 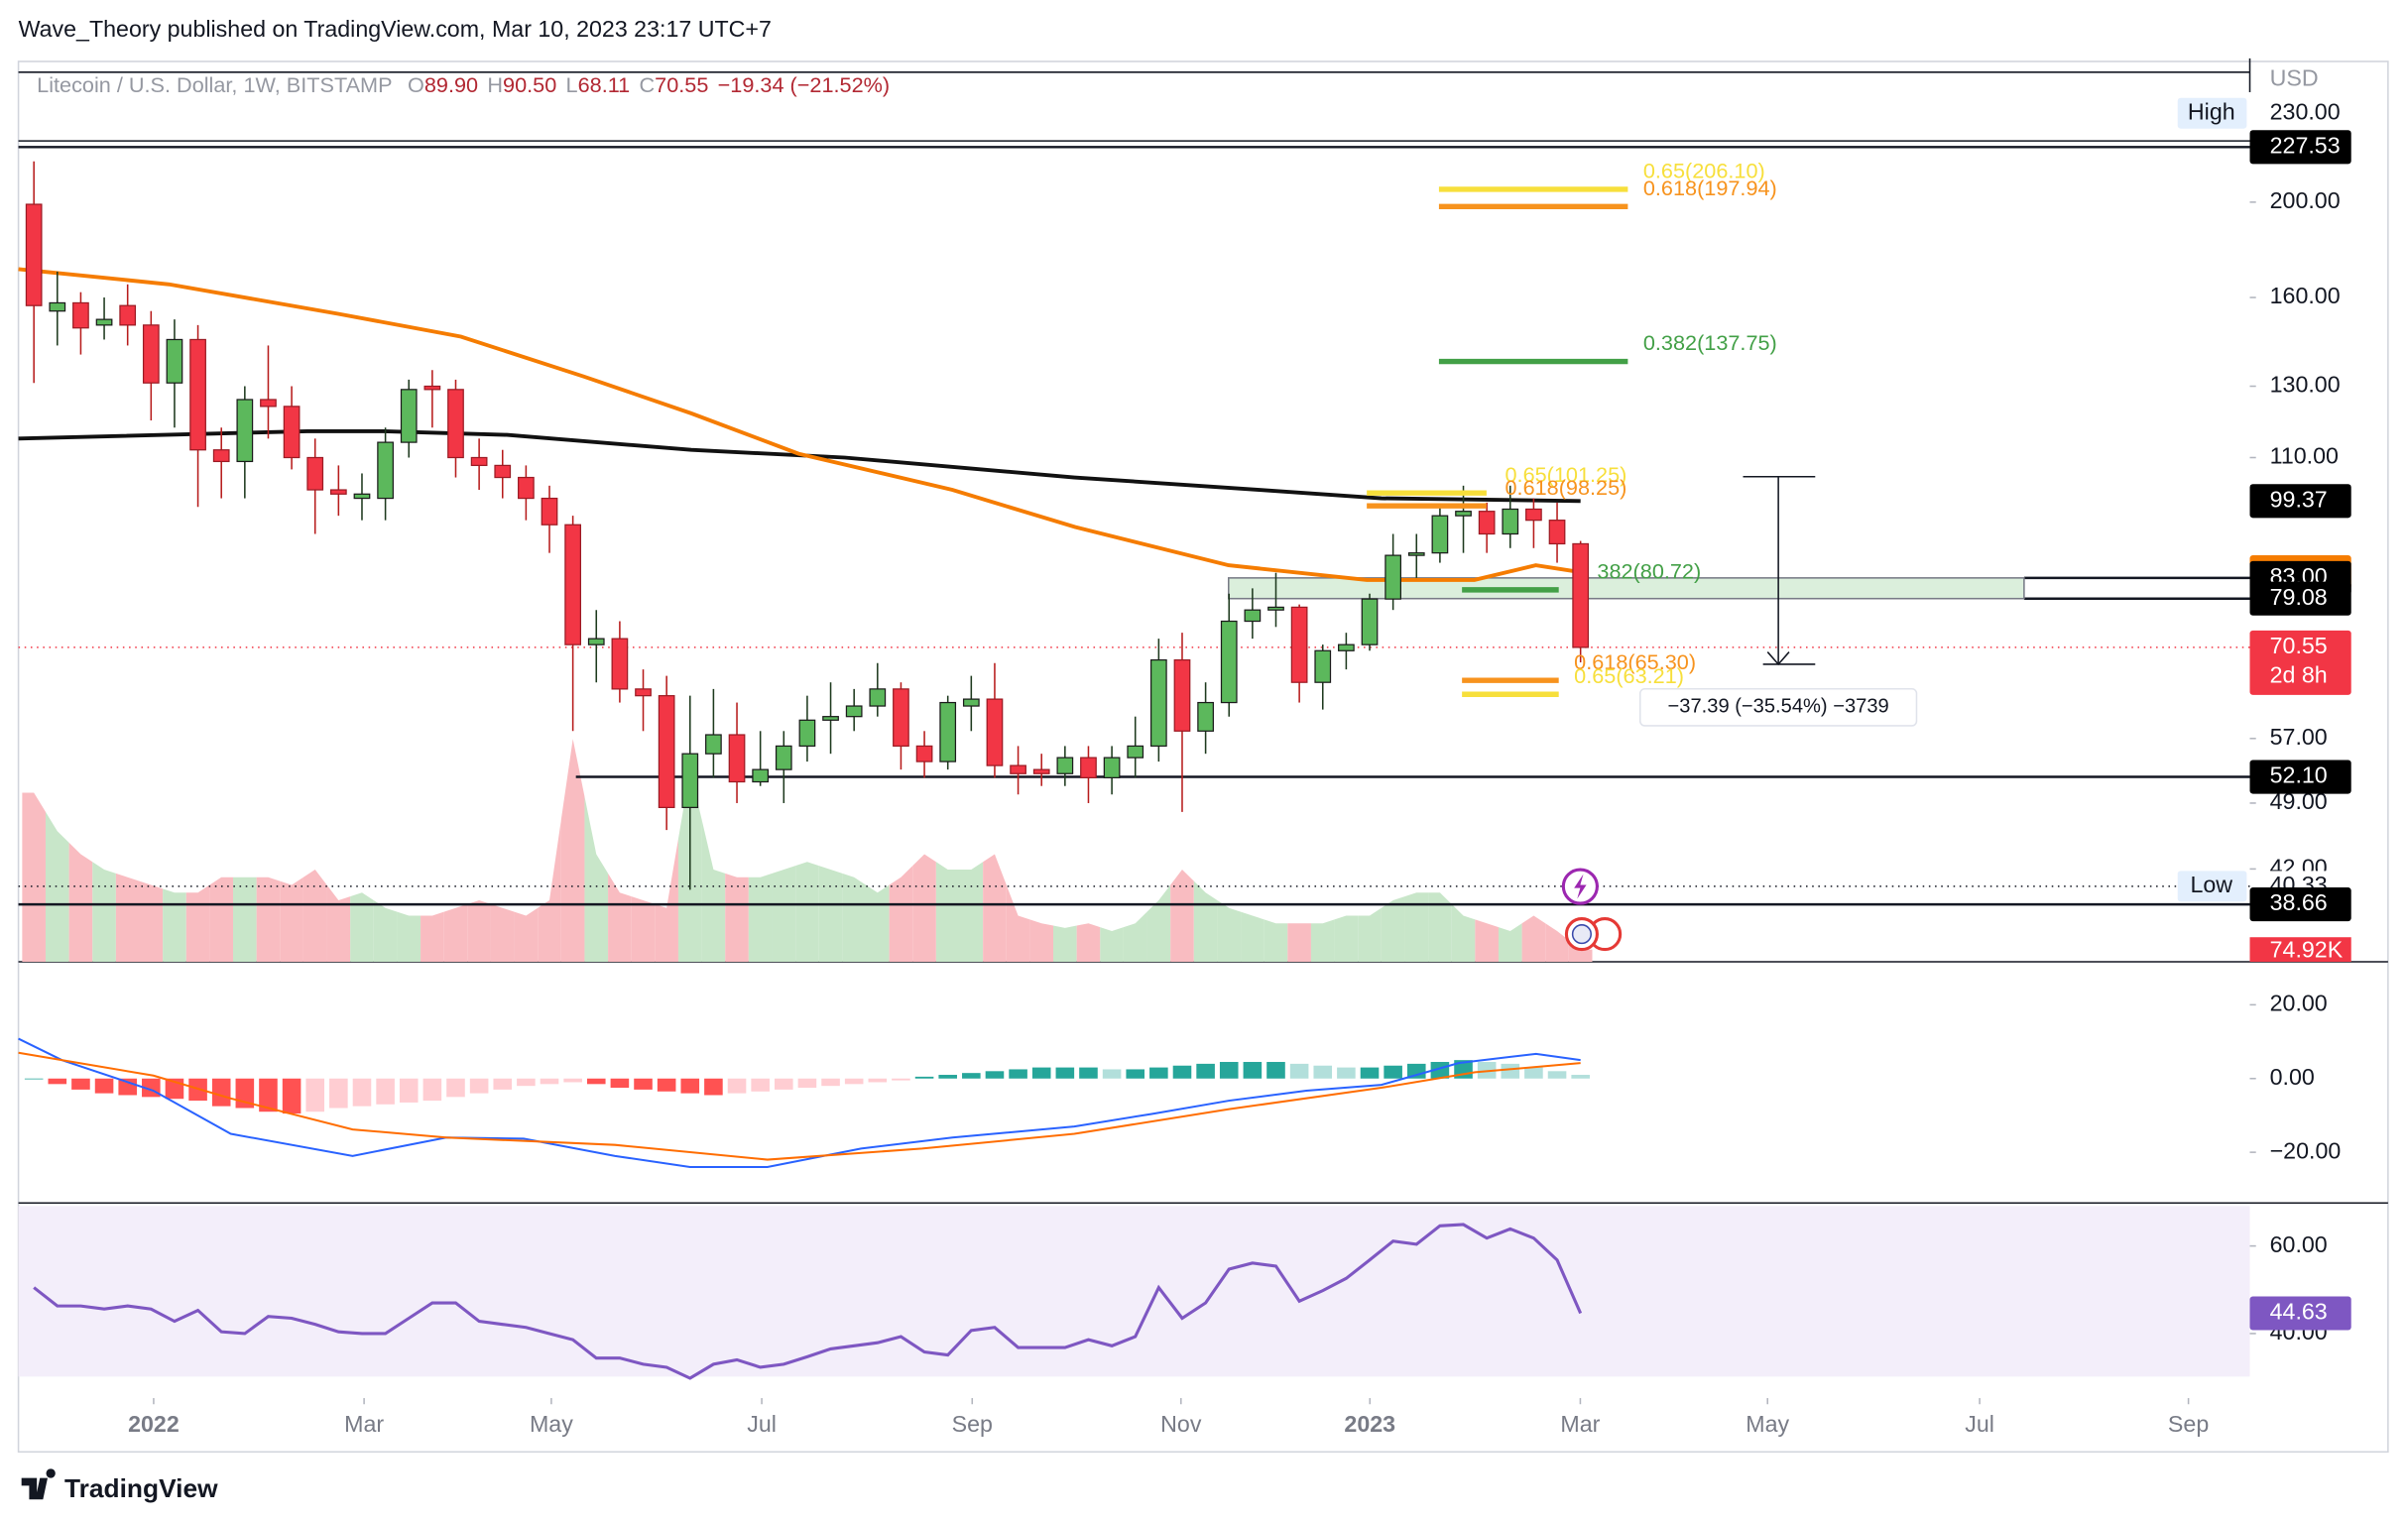 What do you see at coordinates (2299, 645) in the screenshot?
I see `price-tag-label: 70.55` at bounding box center [2299, 645].